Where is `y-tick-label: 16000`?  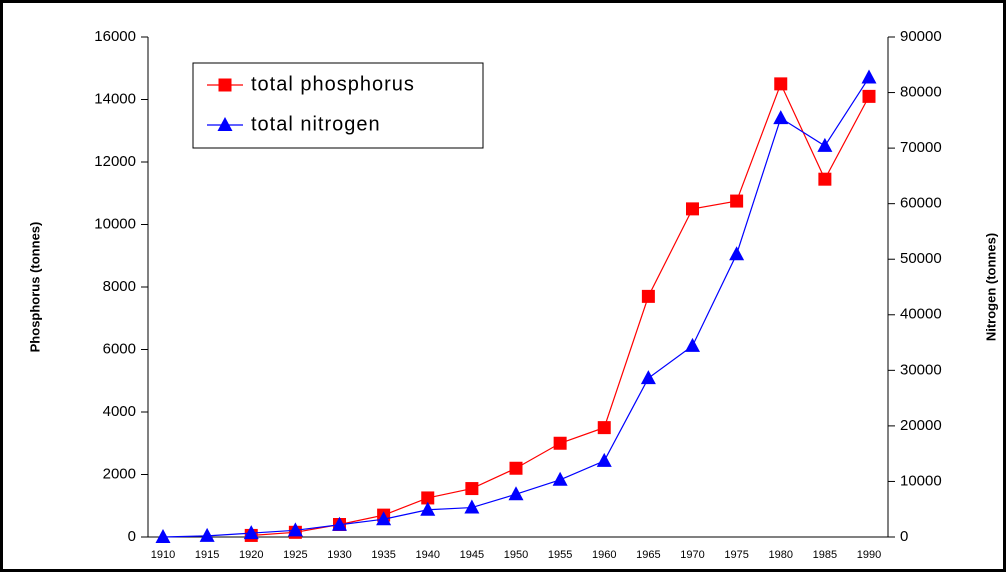
y-tick-label: 16000 is located at coordinates (115, 36).